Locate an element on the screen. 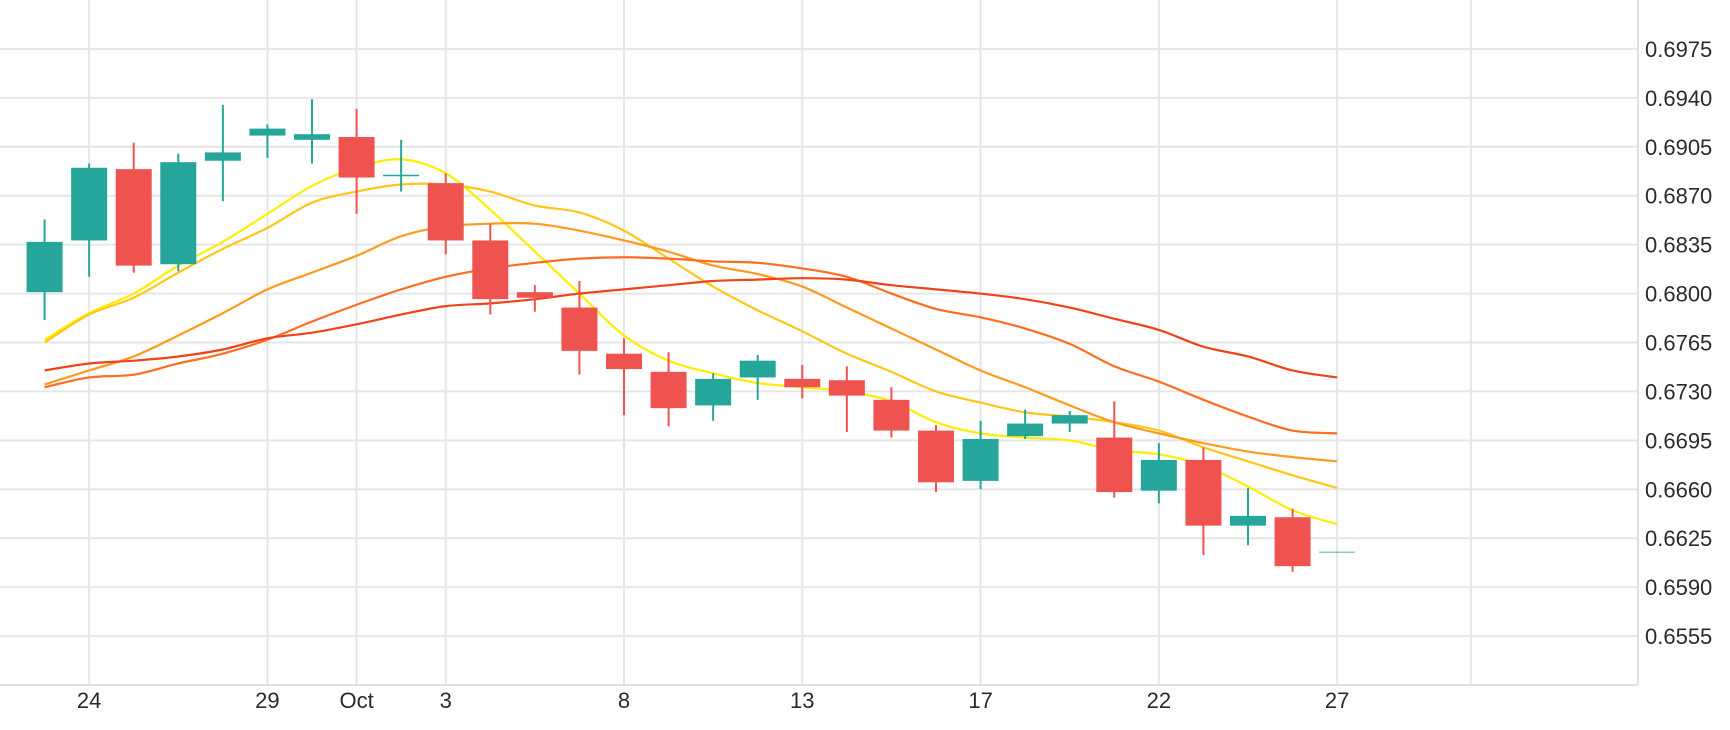 This screenshot has width=1730, height=730. y-tick-label: 0.6870 is located at coordinates (1678, 196).